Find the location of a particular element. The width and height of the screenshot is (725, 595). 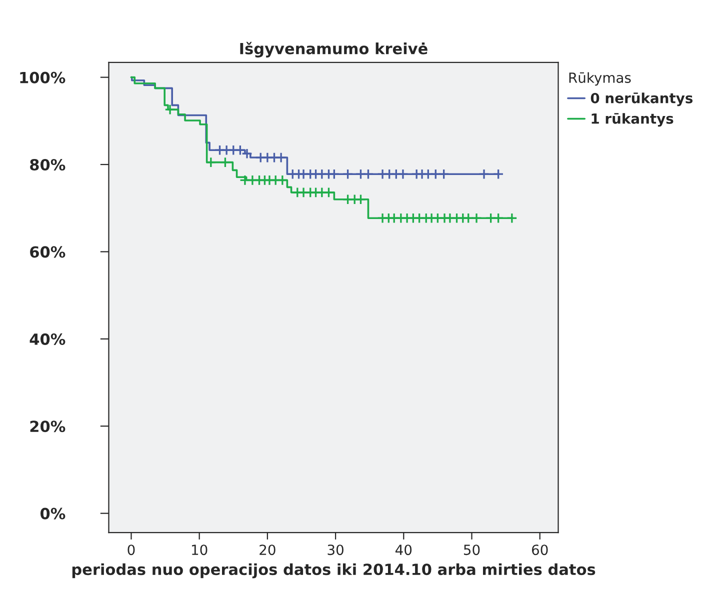

legend-title: Rūkymas is located at coordinates (600, 79).